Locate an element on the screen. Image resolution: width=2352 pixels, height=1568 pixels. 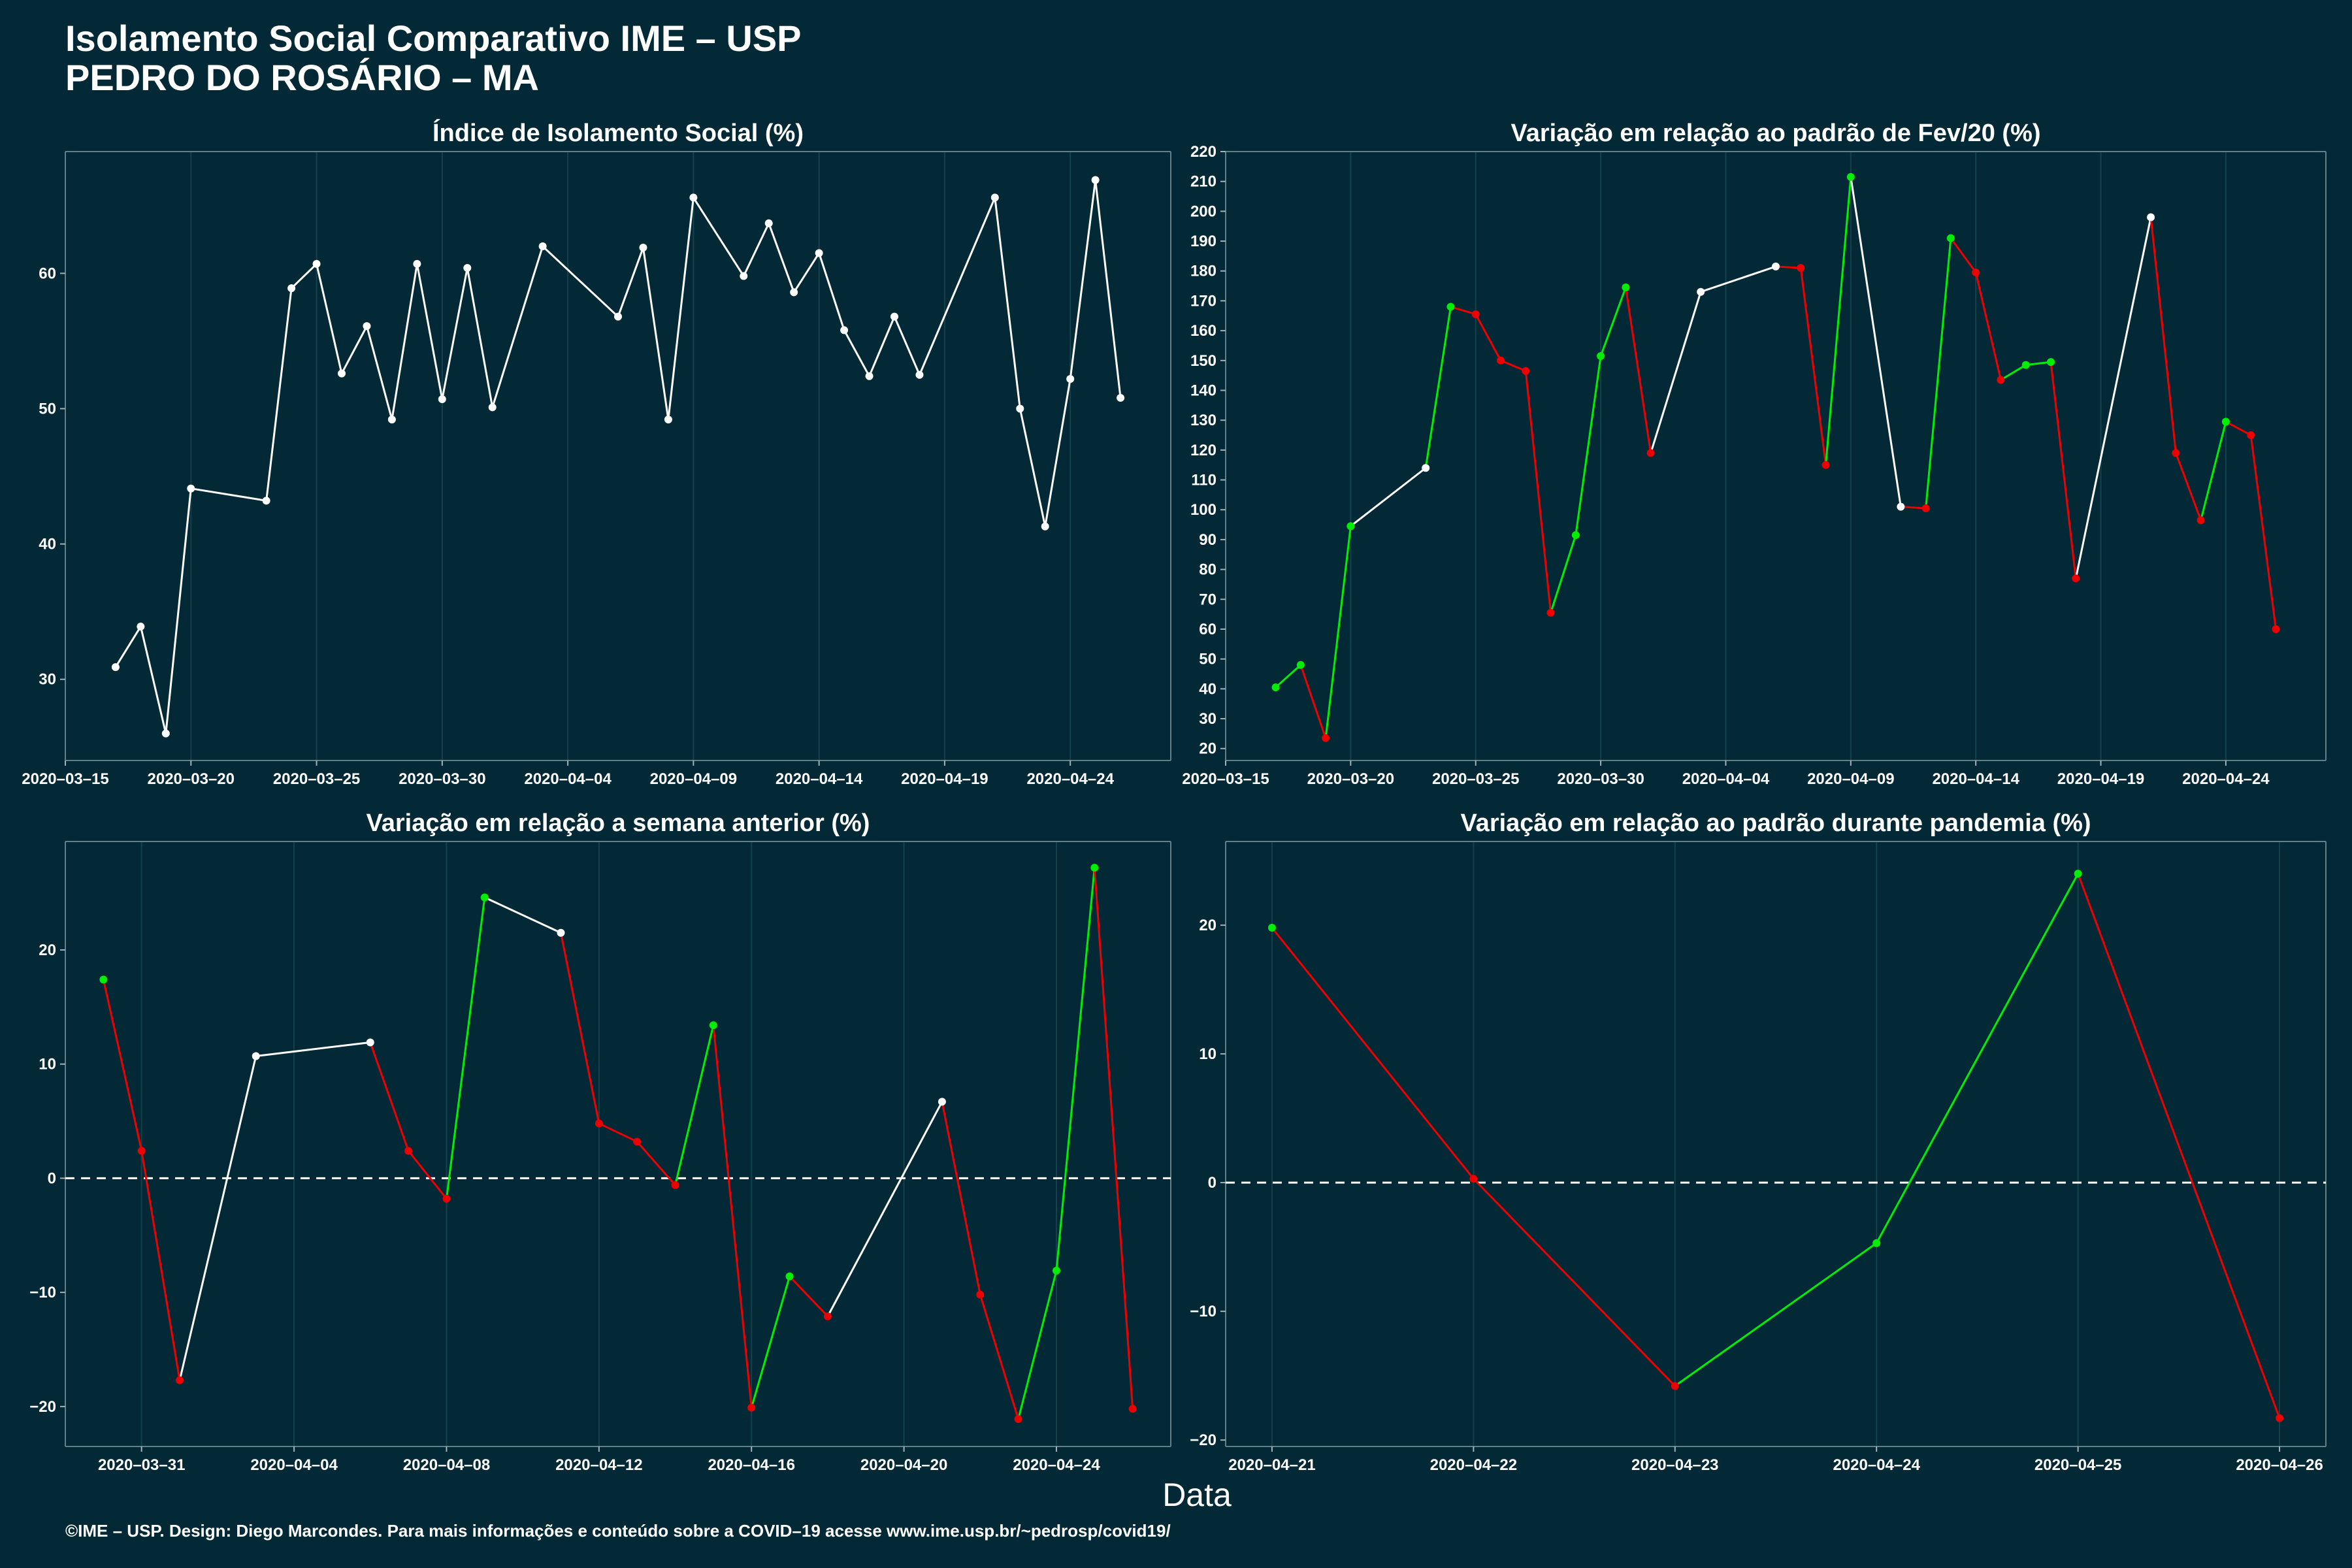
x-tick-label: 2020–04–09 is located at coordinates (1850, 779).